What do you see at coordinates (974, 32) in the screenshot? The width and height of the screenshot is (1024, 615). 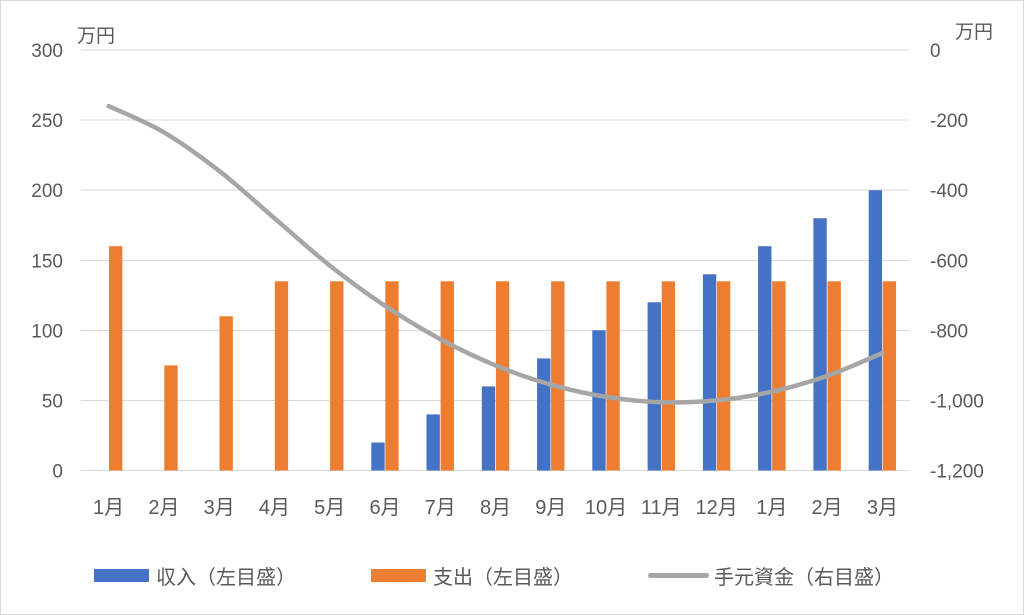 I see `right-axis-unit-label: 万円` at bounding box center [974, 32].